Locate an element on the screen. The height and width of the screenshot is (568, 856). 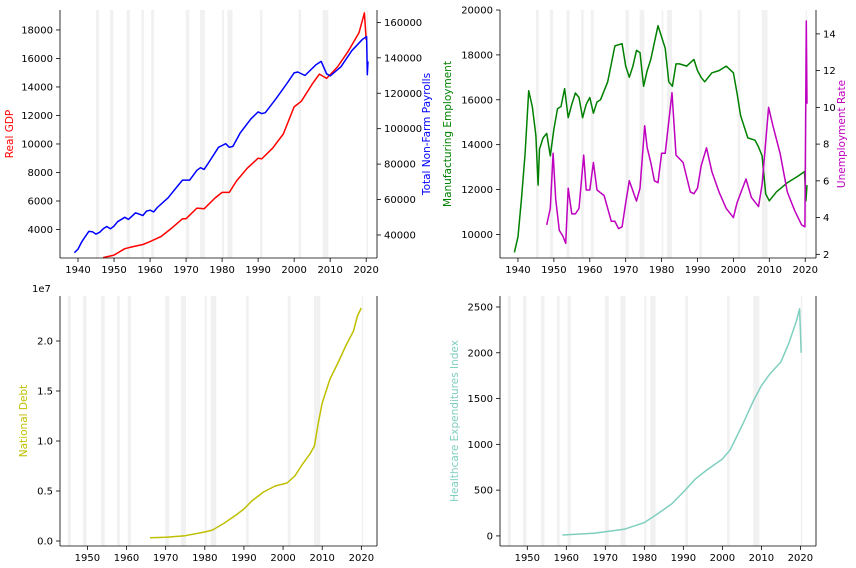
y-axis-label-left: National Debt is located at coordinates (24, 421).